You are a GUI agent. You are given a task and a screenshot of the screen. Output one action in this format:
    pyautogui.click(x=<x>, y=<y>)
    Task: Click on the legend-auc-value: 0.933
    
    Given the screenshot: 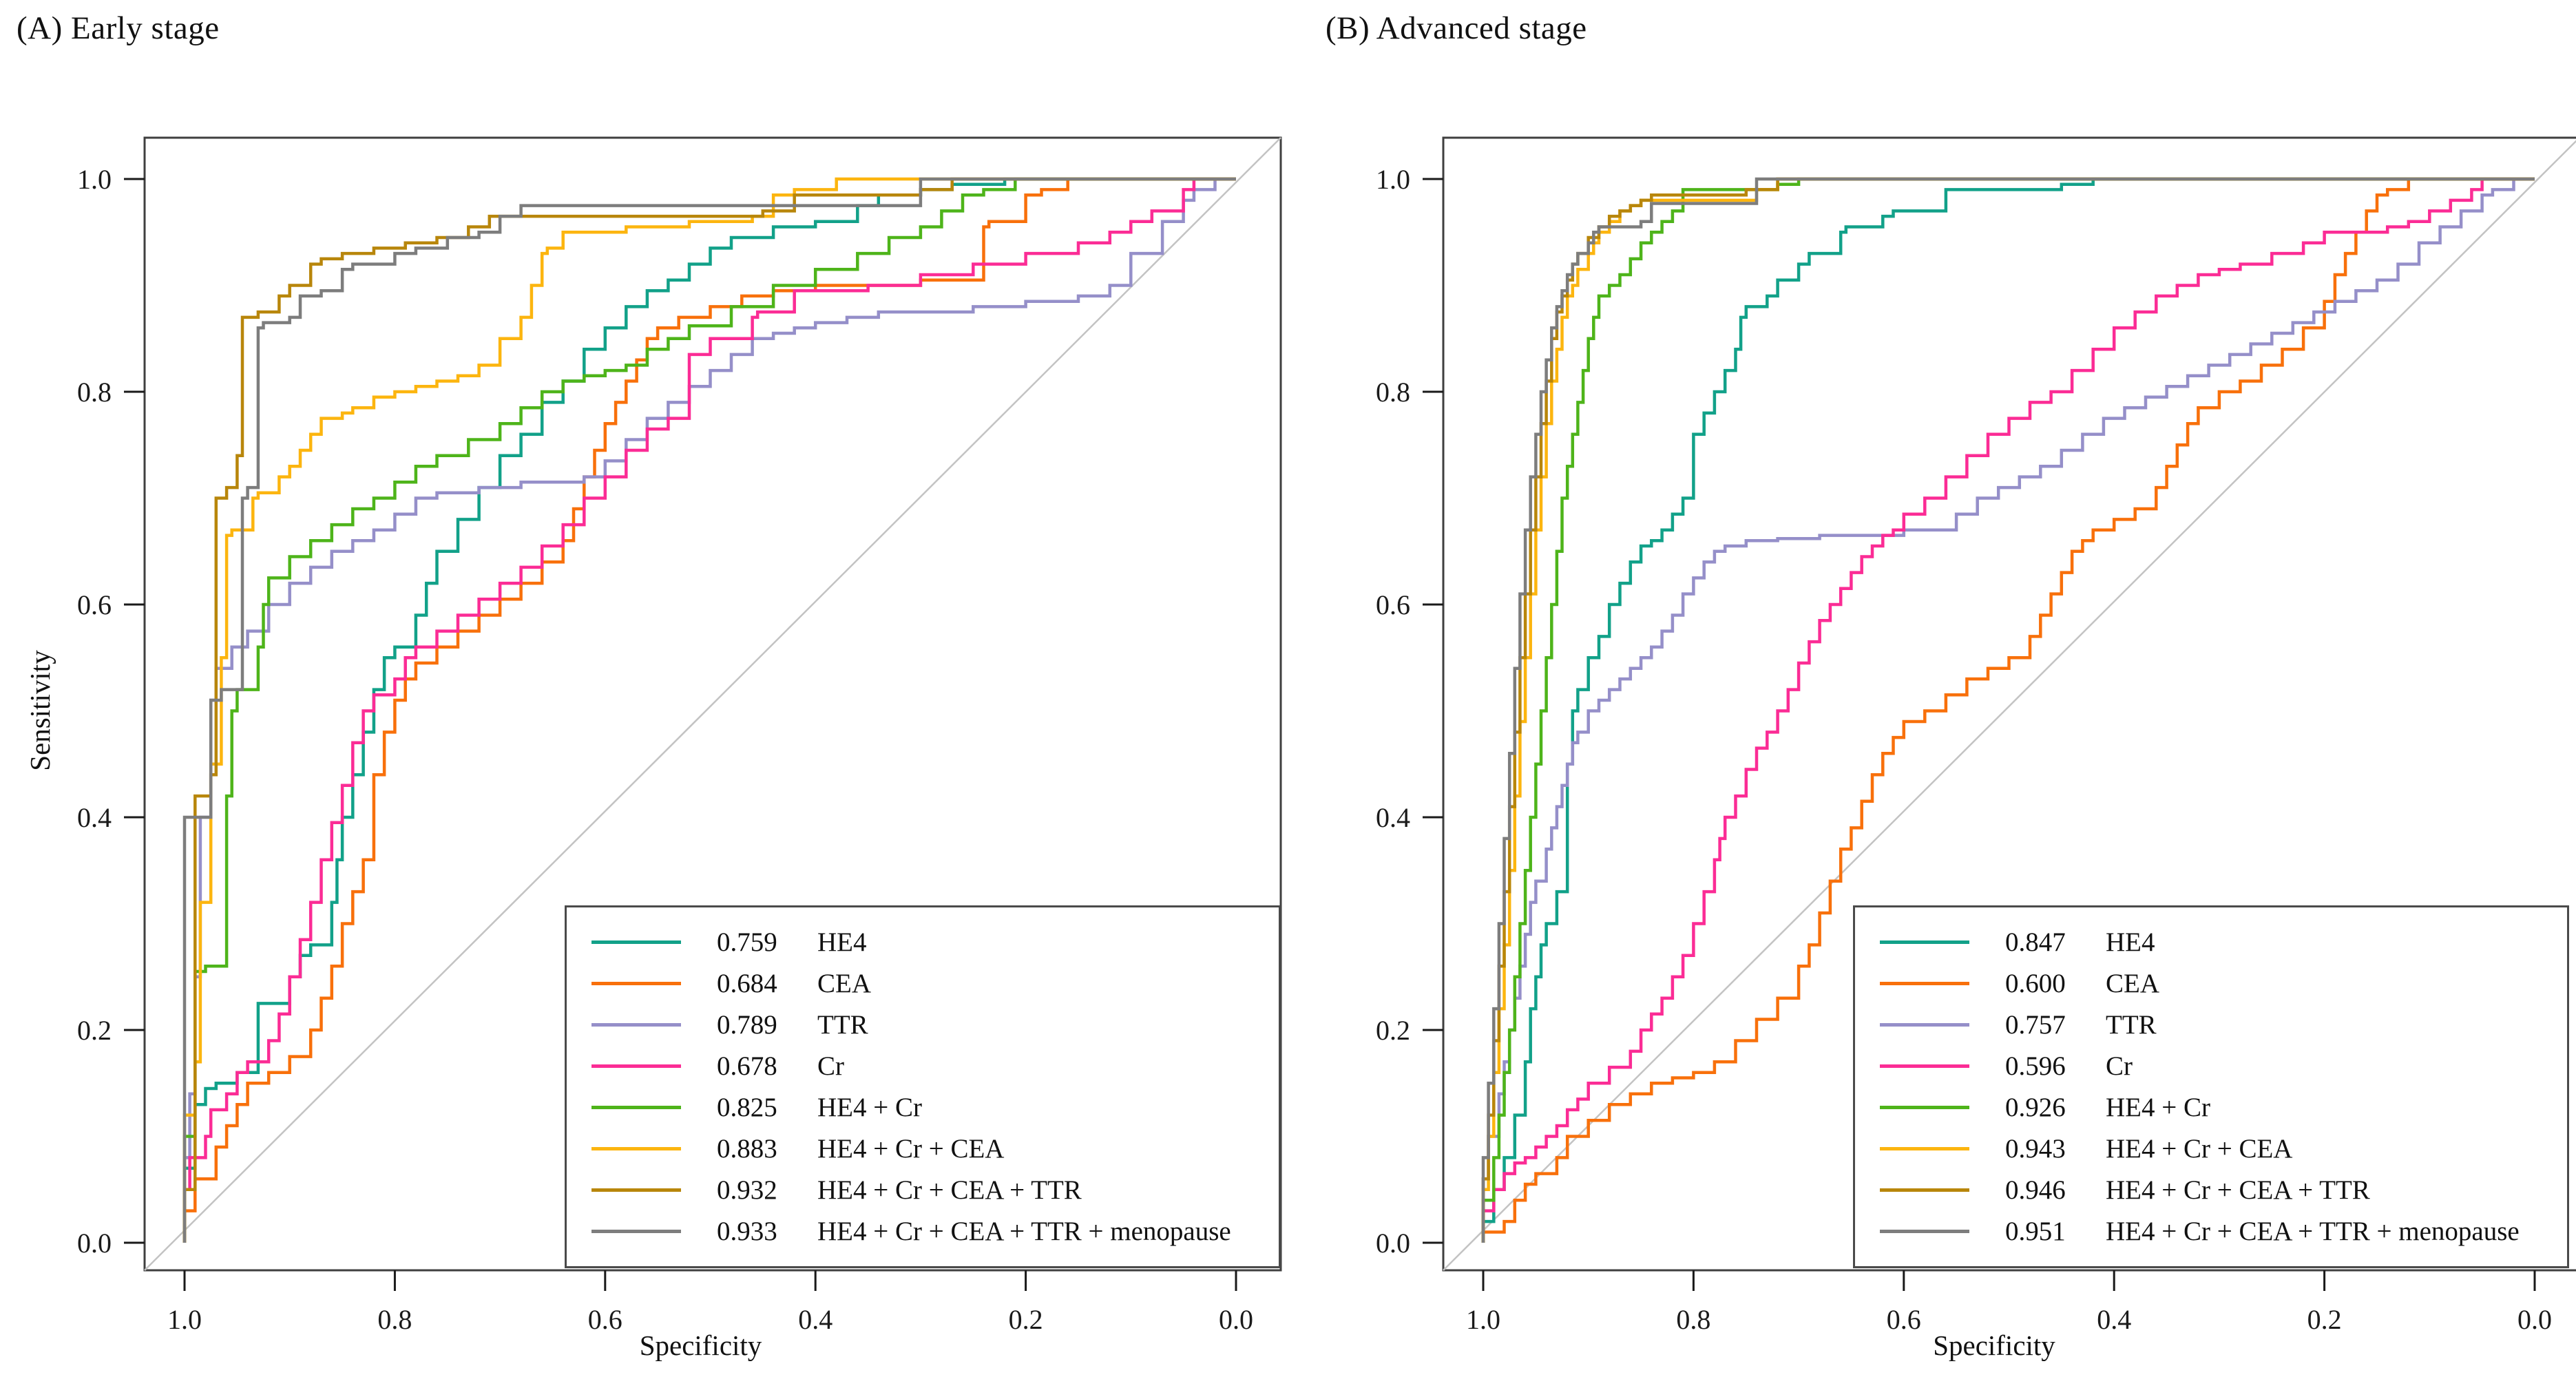 What is the action you would take?
    pyautogui.click(x=747, y=1231)
    